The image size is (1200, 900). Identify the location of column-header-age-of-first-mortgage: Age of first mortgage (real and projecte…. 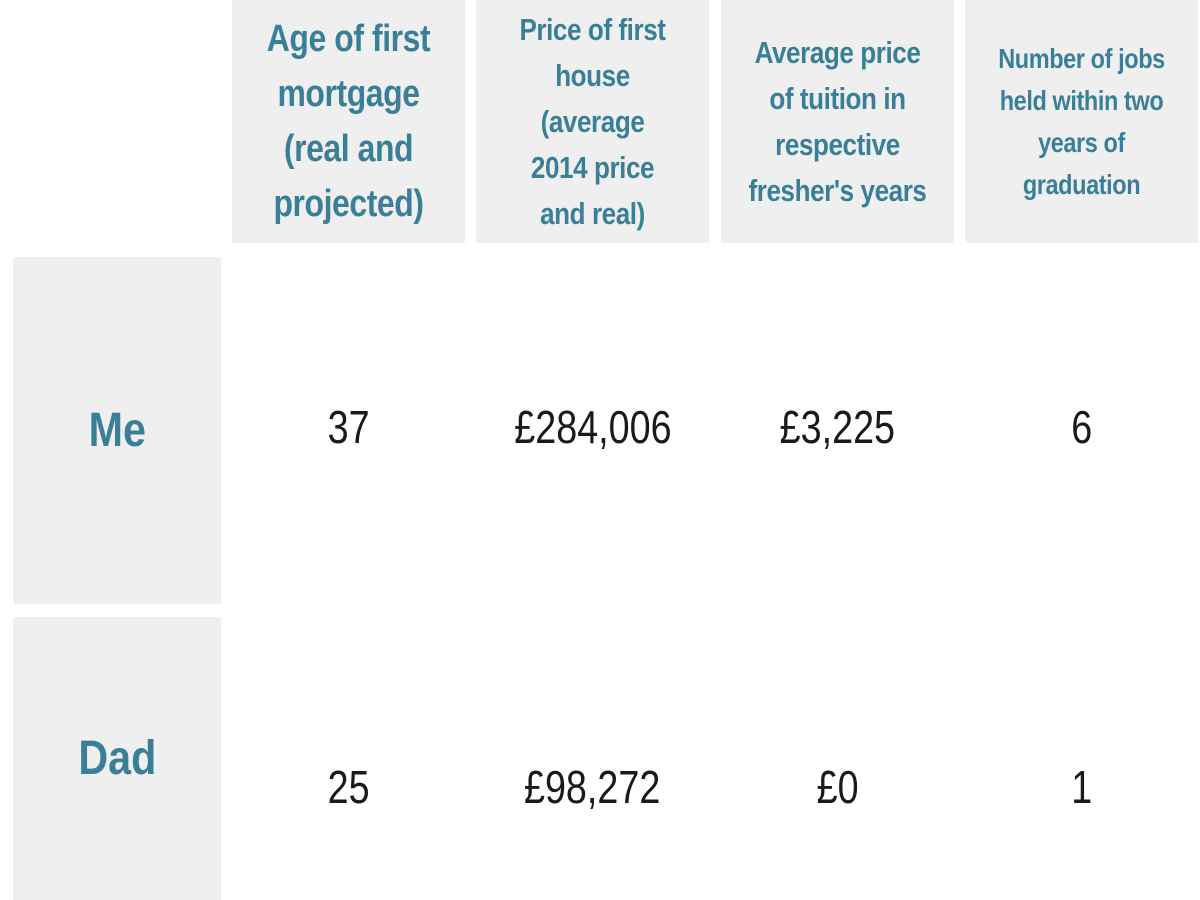
(349, 121).